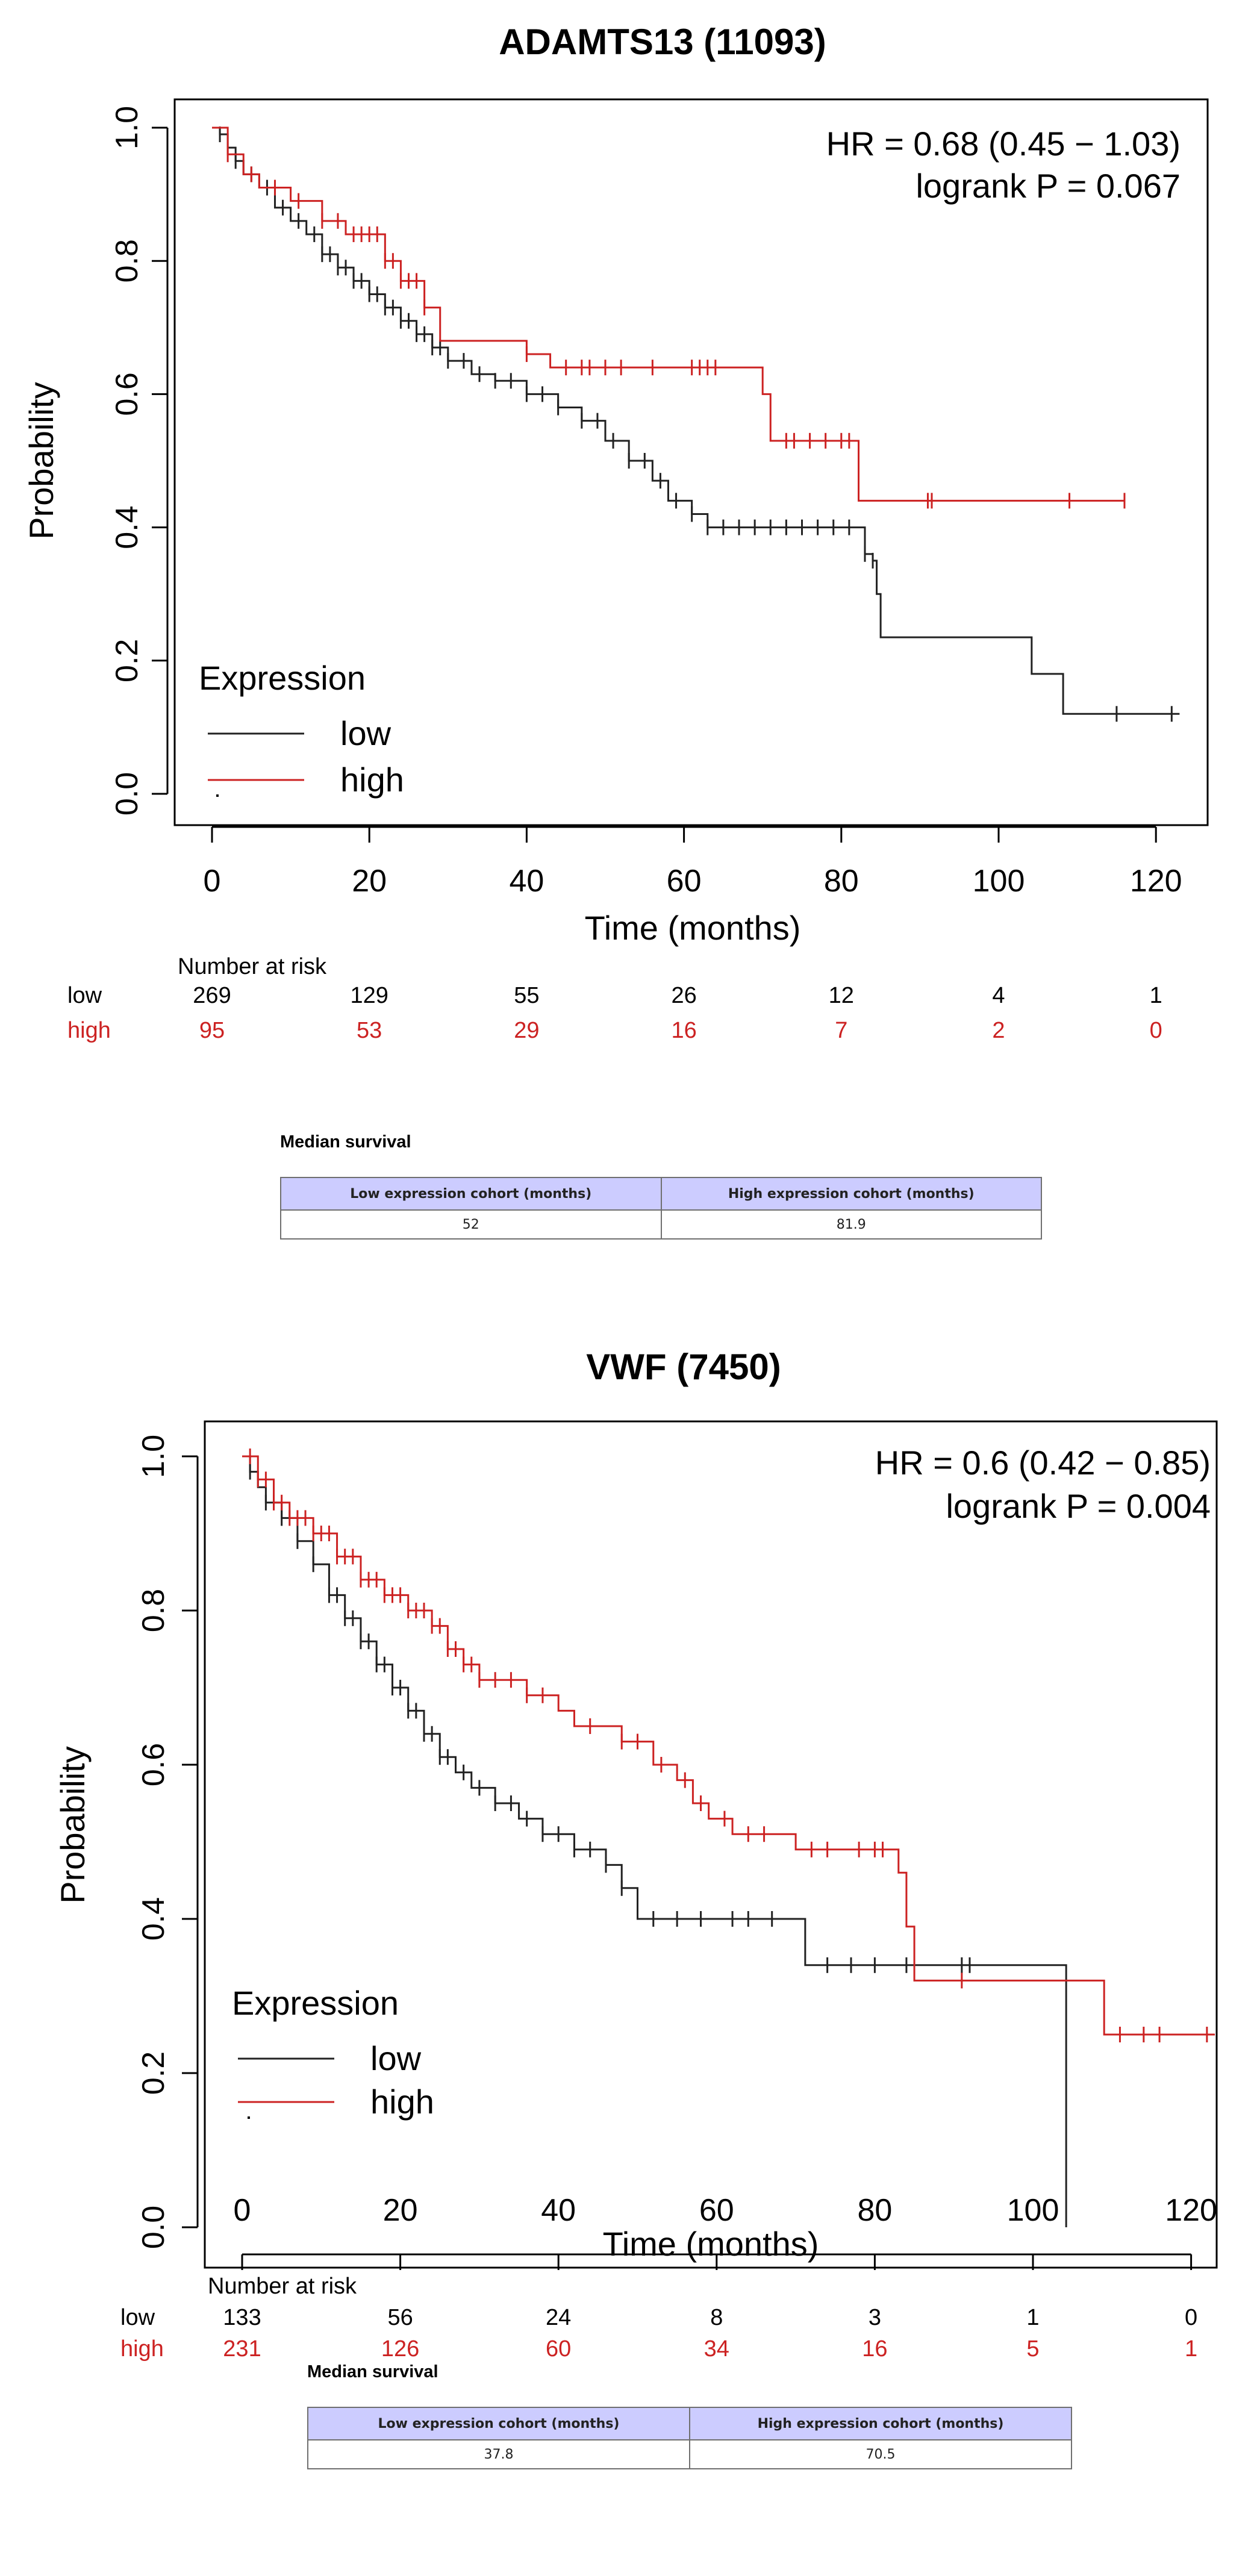 Image resolution: width=1254 pixels, height=2576 pixels. Describe the element at coordinates (369, 1030) in the screenshot. I see `risk-value: 53` at that location.